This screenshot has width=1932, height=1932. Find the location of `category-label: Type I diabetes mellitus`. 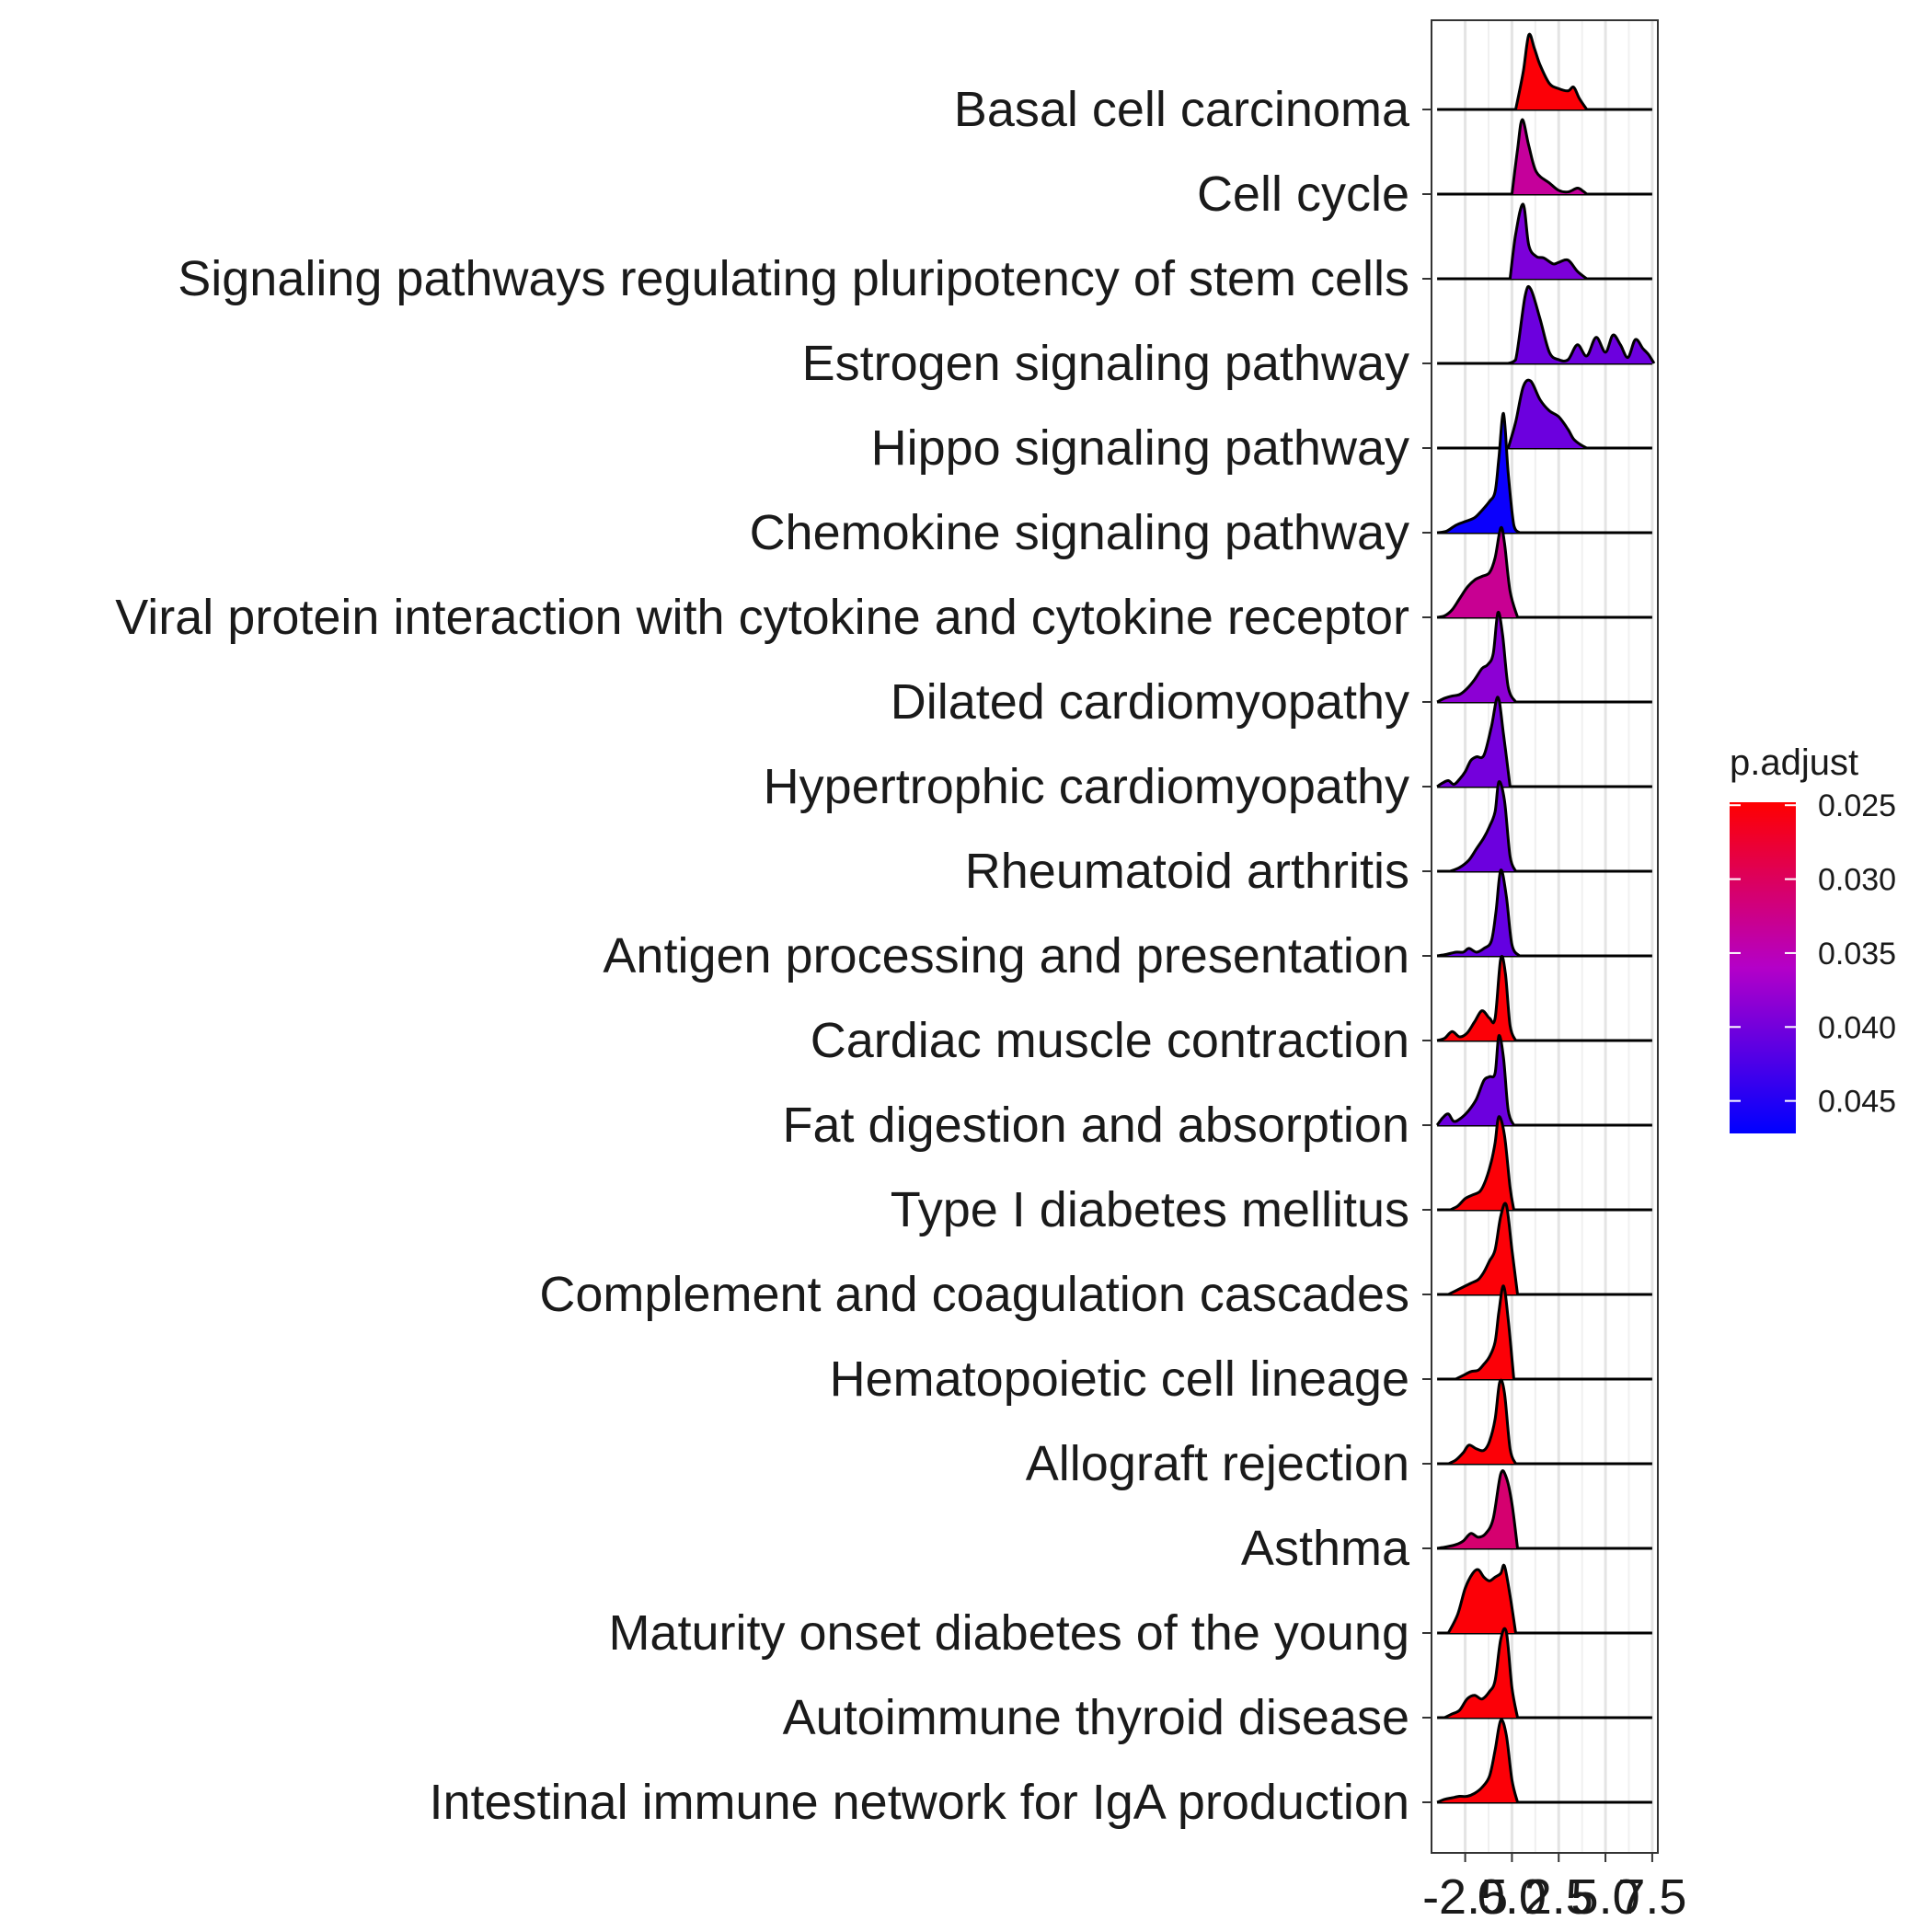

category-label: Type I diabetes mellitus is located at coordinates (1150, 1209).